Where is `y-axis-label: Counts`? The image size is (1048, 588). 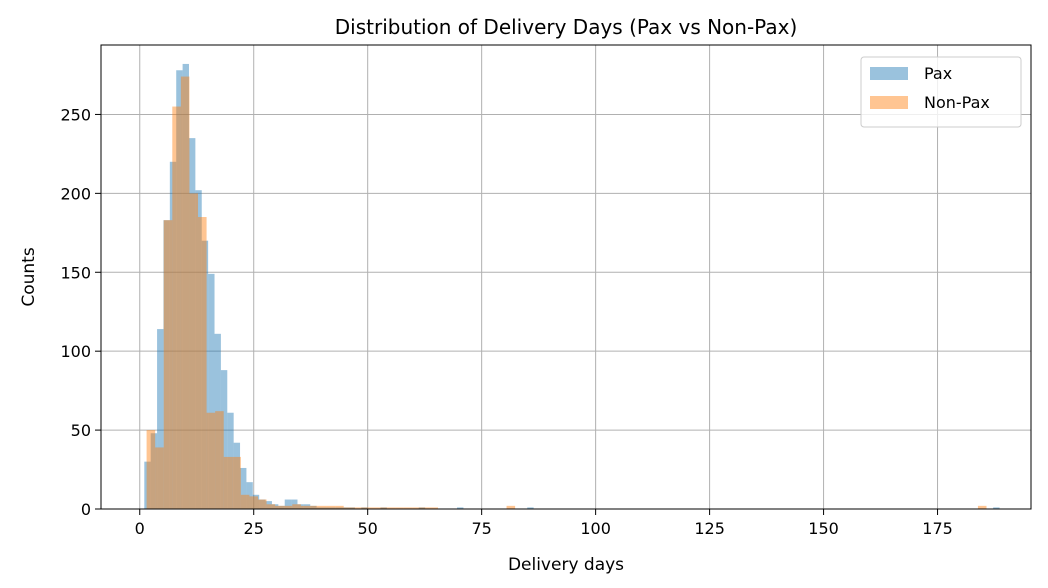 y-axis-label: Counts is located at coordinates (29, 276).